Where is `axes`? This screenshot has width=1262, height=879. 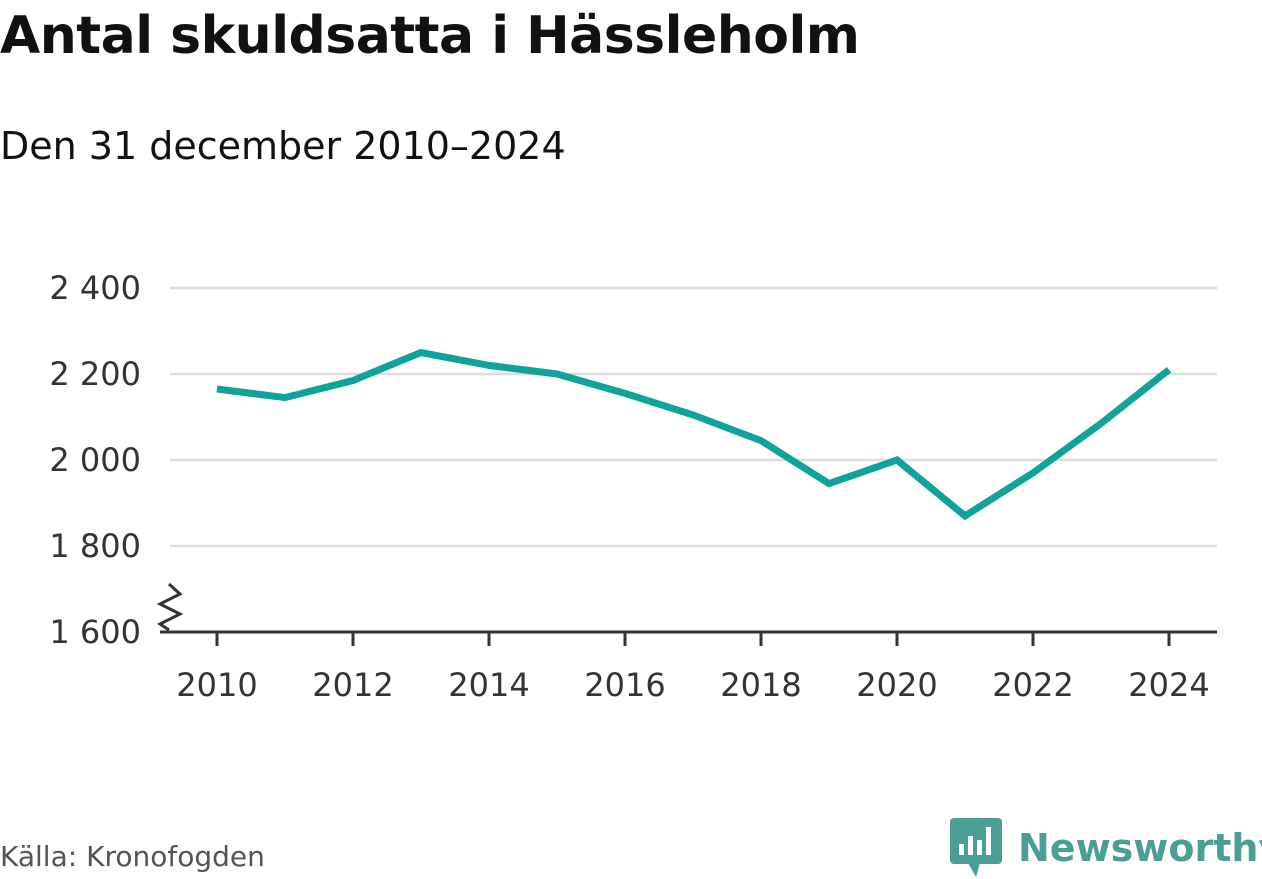 axes is located at coordinates (686, 608).